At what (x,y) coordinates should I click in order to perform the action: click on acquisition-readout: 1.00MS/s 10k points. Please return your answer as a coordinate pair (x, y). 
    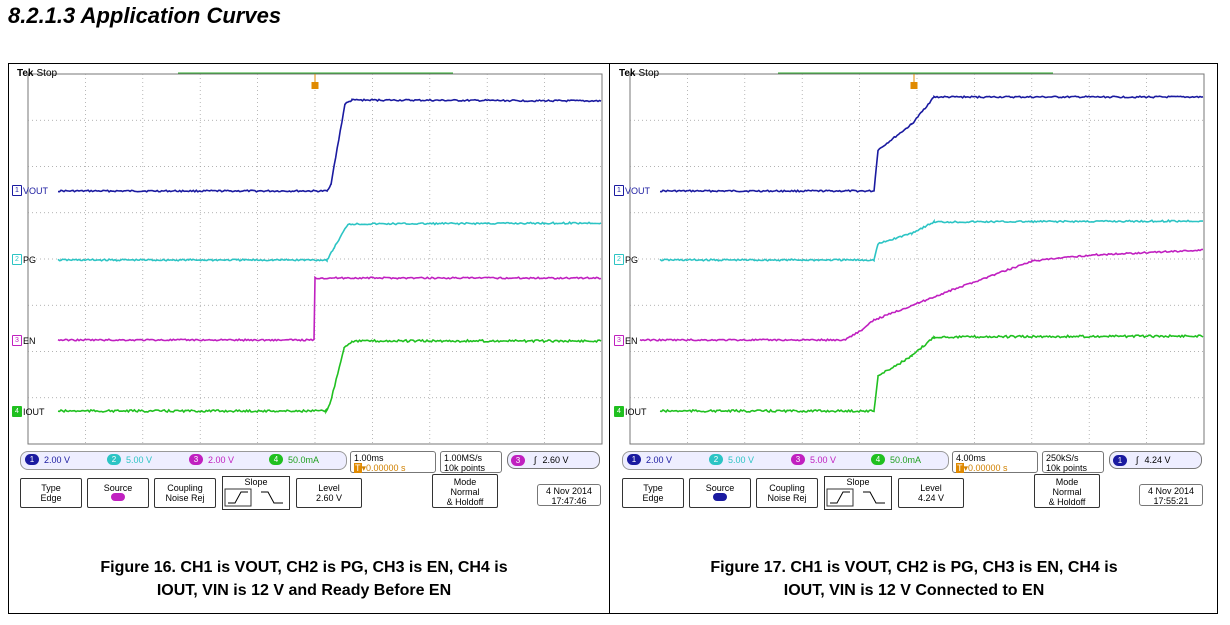
    Looking at the image, I should click on (471, 462).